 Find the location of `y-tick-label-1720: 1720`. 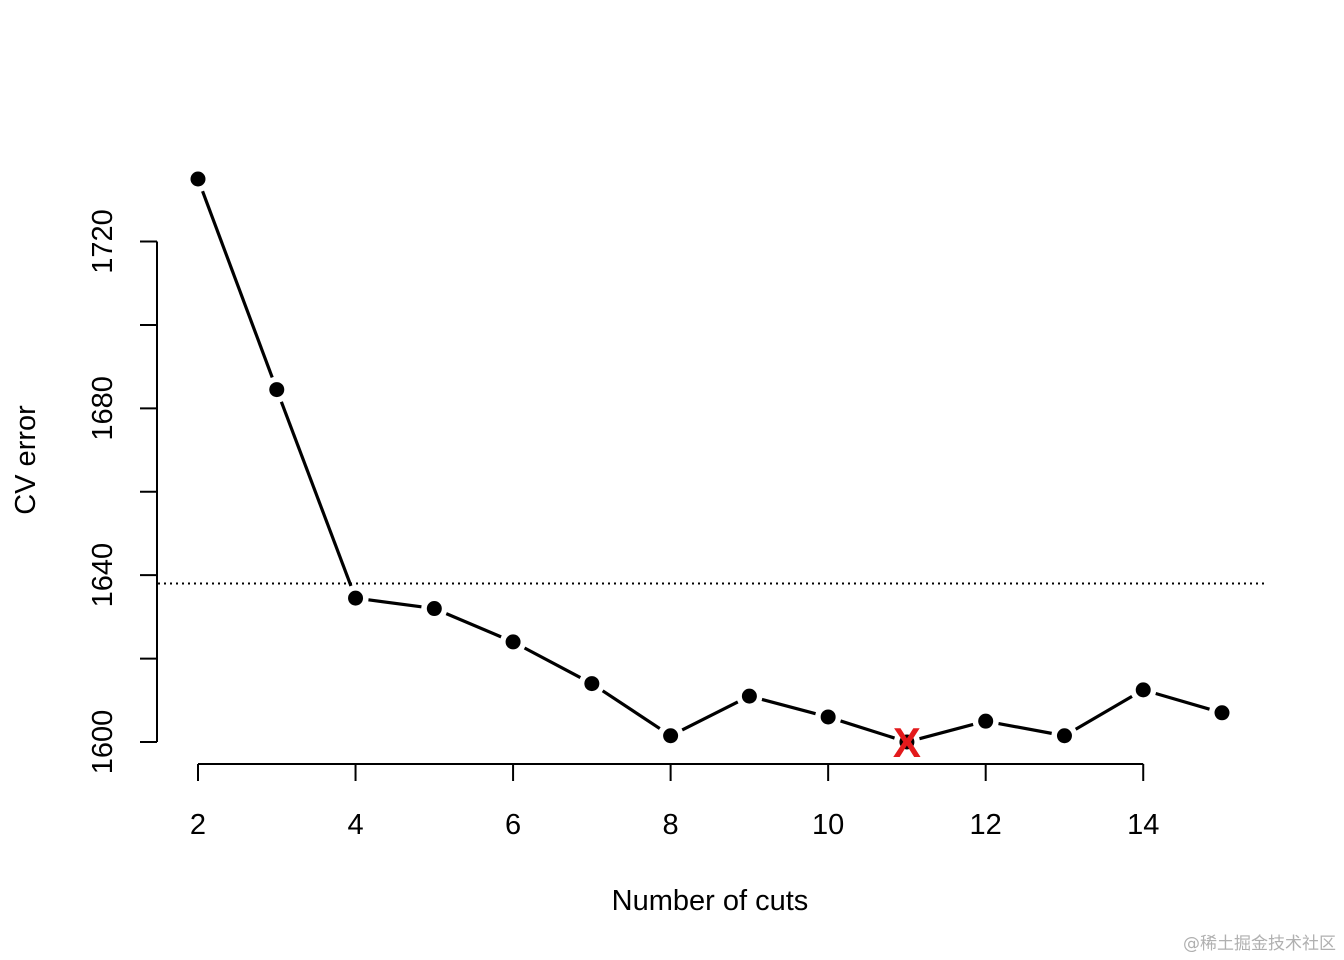

y-tick-label-1720: 1720 is located at coordinates (103, 241).